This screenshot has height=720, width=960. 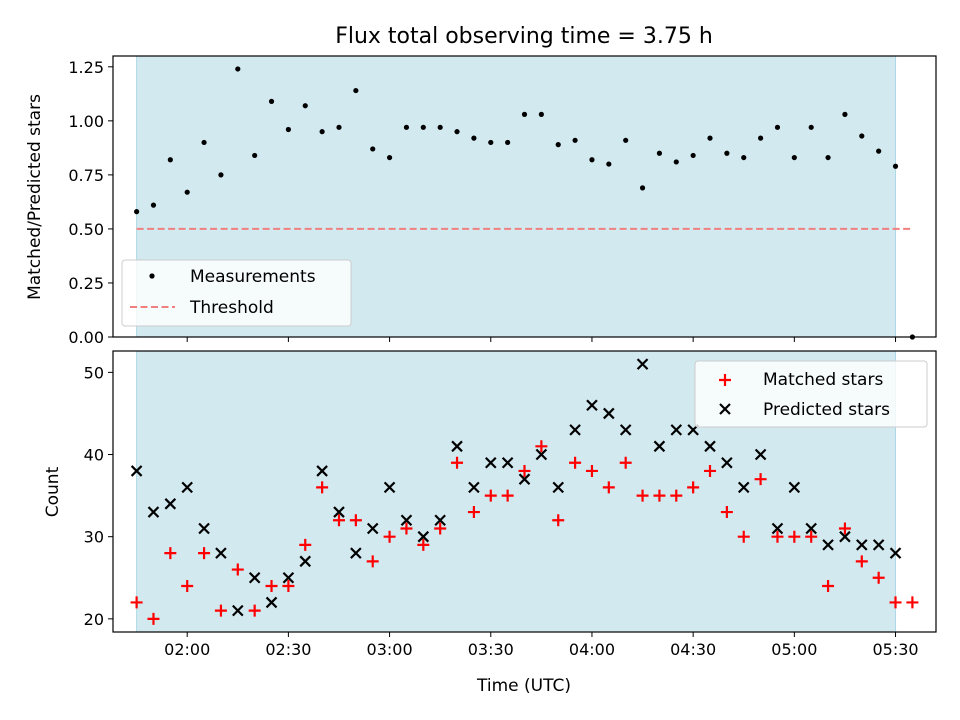 I want to click on x-tick-label: 05:30, so click(x=895, y=649).